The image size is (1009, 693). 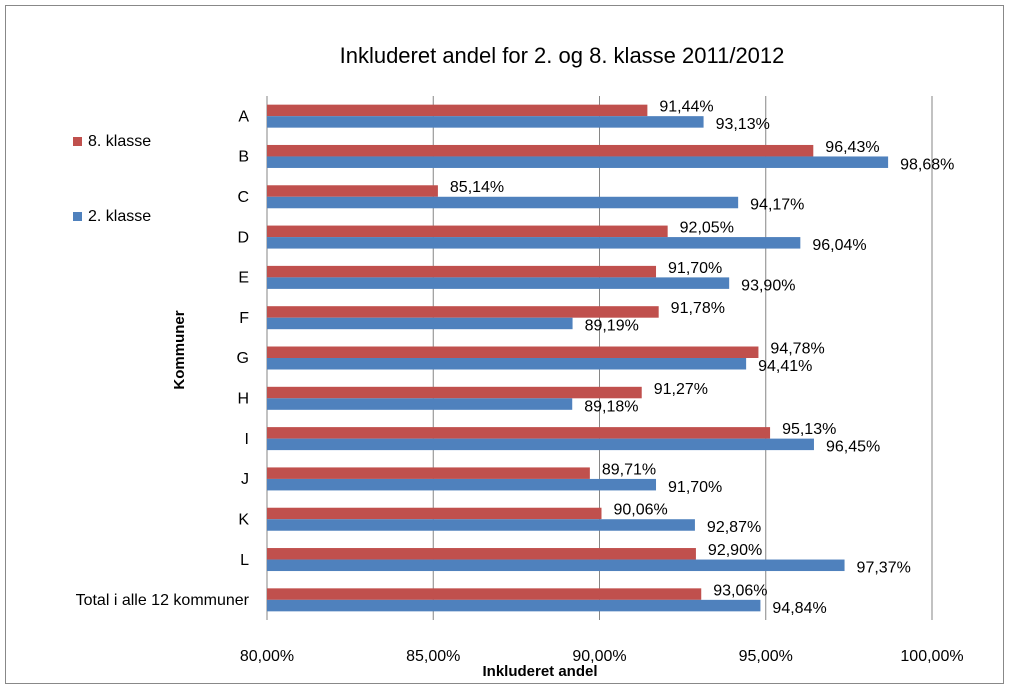 What do you see at coordinates (766, 656) in the screenshot?
I see `x-tick-label: 95,00%` at bounding box center [766, 656].